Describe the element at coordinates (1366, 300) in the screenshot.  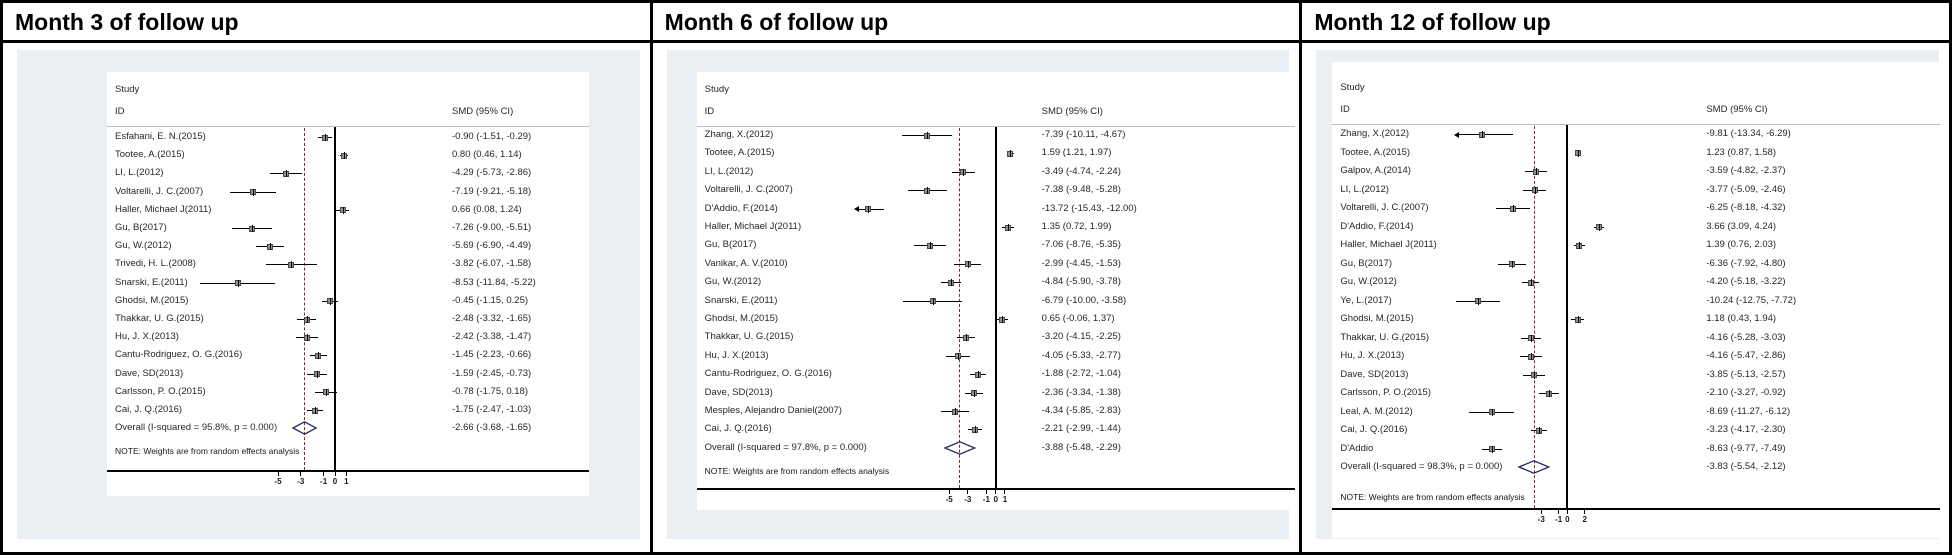
I see `study-row-label: Ye, L.(2017)` at that location.